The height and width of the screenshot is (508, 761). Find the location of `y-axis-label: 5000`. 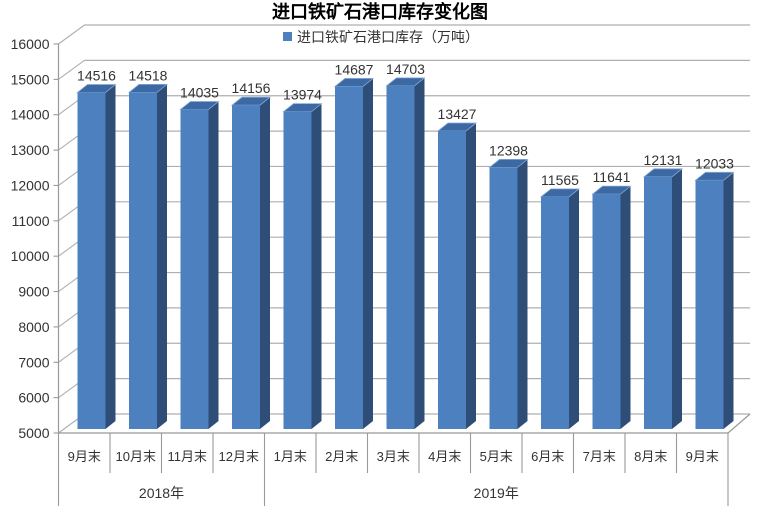

y-axis-label: 5000 is located at coordinates (33, 433).